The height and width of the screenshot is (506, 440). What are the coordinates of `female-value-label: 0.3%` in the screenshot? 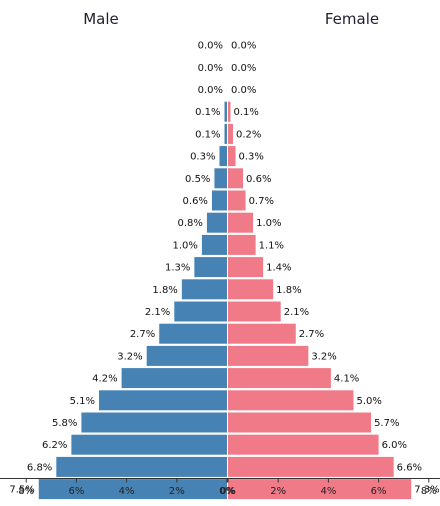 It's located at (251, 157).